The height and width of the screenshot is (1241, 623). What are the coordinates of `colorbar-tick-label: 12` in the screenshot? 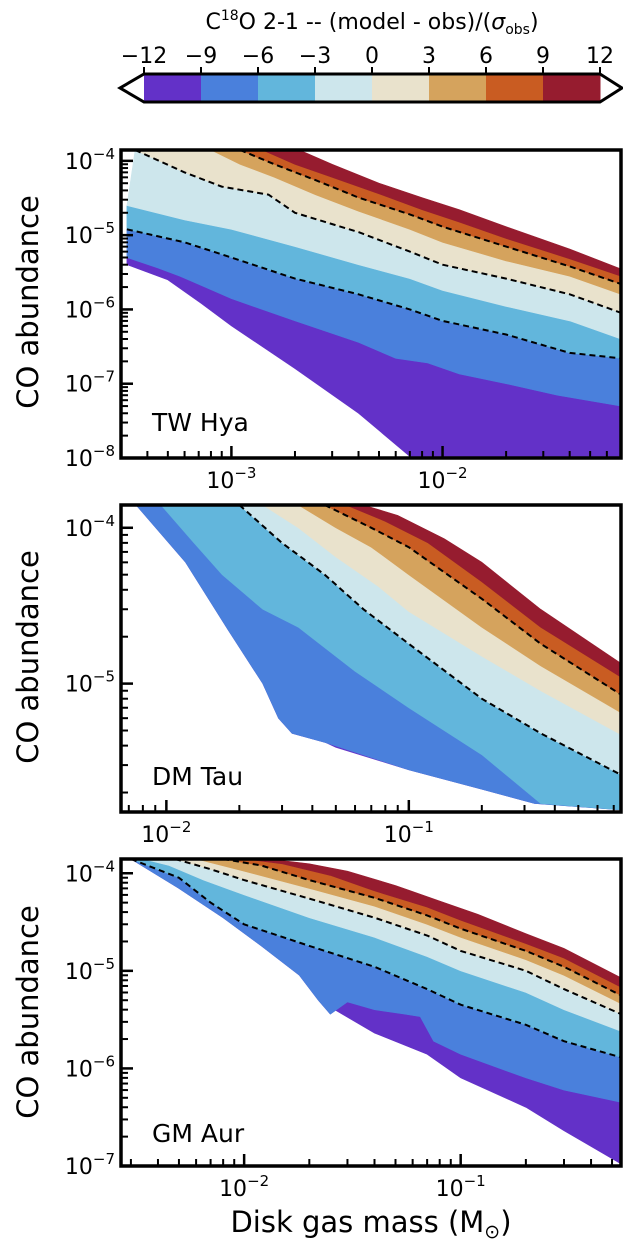 It's located at (600, 56).